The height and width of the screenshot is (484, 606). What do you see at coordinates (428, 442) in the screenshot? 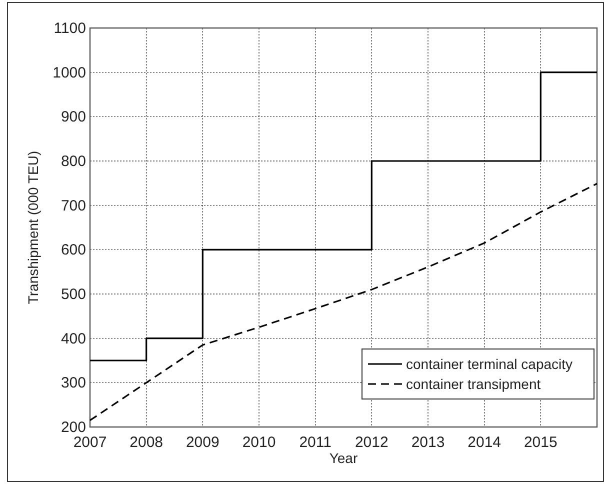
I see `x-tick-label: 2013` at bounding box center [428, 442].